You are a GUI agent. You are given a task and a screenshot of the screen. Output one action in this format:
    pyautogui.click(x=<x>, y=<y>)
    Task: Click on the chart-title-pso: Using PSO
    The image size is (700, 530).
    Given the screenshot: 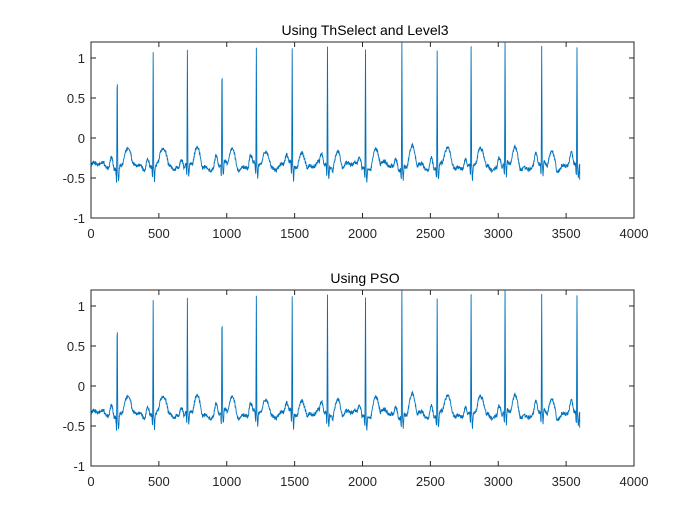 What is the action you would take?
    pyautogui.click(x=364, y=278)
    